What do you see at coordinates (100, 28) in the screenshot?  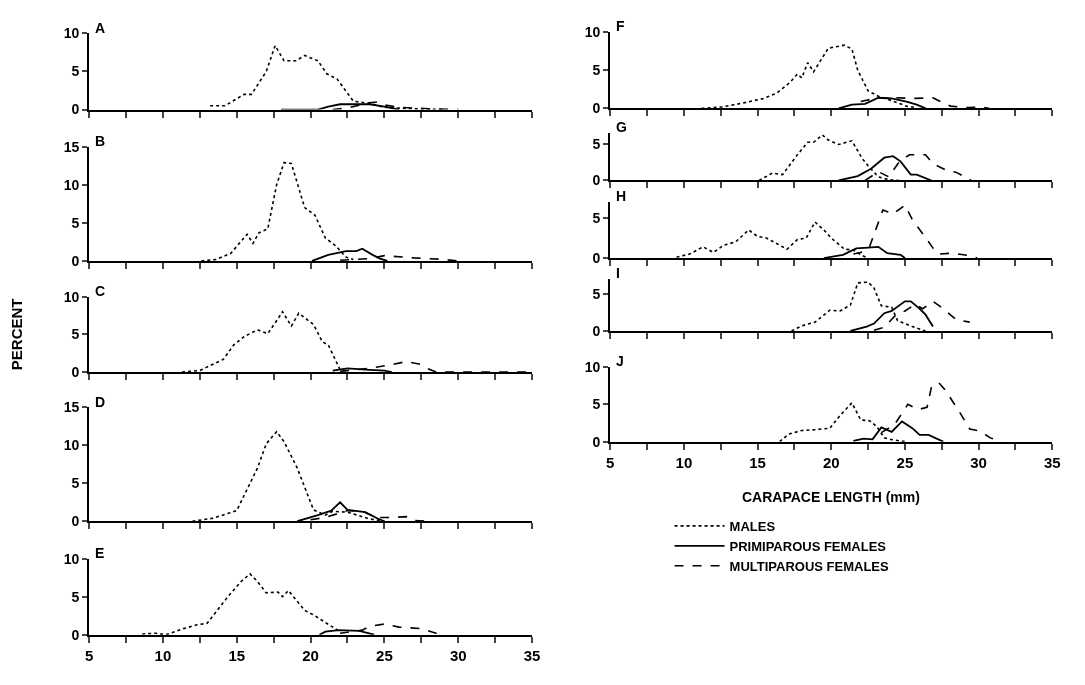 I see `chart-title: A` at bounding box center [100, 28].